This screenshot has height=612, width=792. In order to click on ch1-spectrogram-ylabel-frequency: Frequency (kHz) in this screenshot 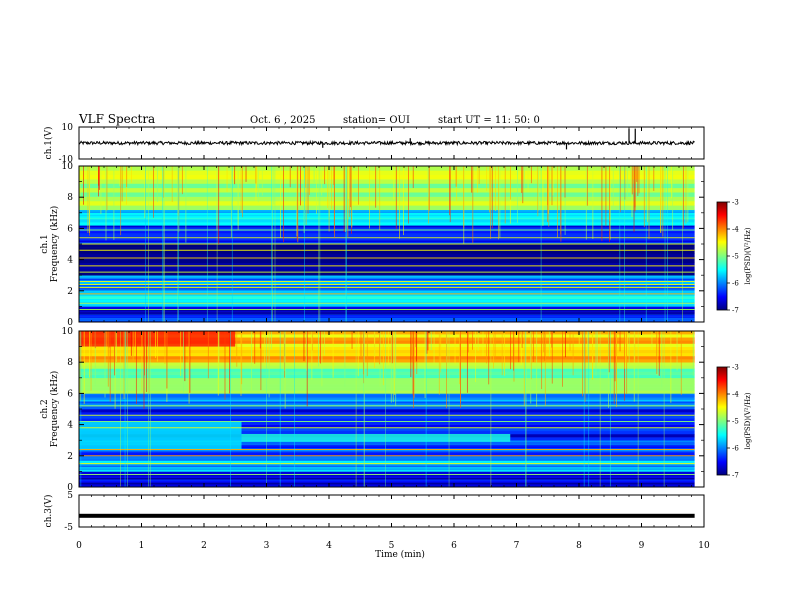, I will do `click(54, 244)`.